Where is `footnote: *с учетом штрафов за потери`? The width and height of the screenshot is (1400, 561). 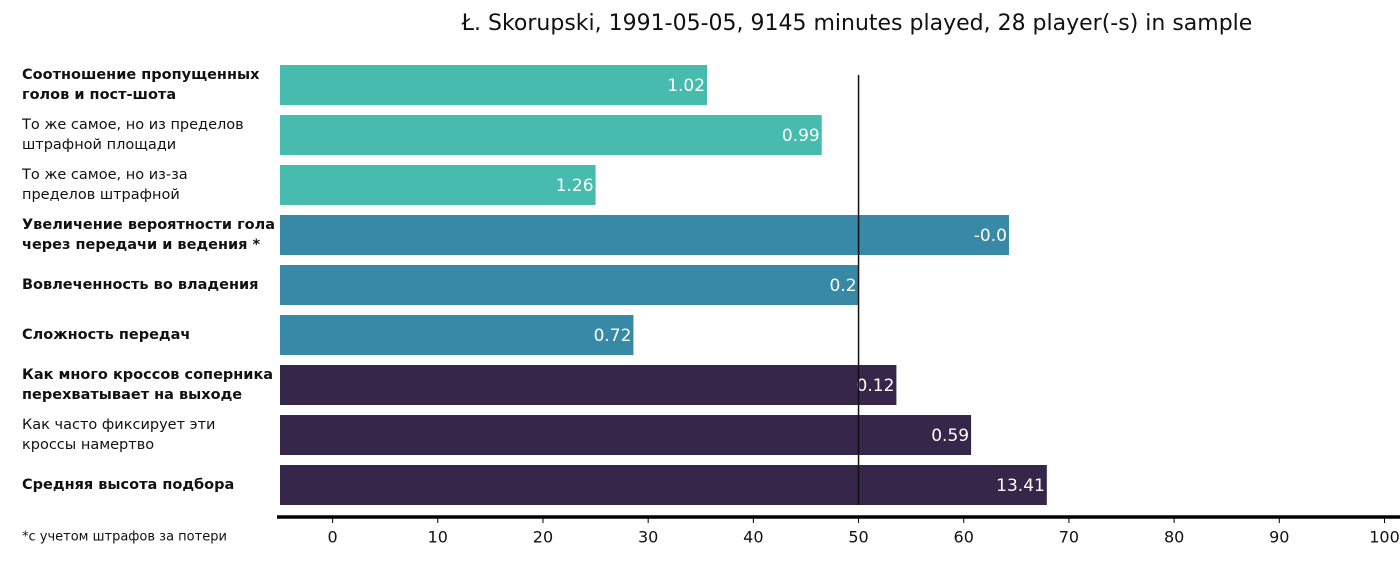
footnote: *с учетом штрафов за потери is located at coordinates (124, 537).